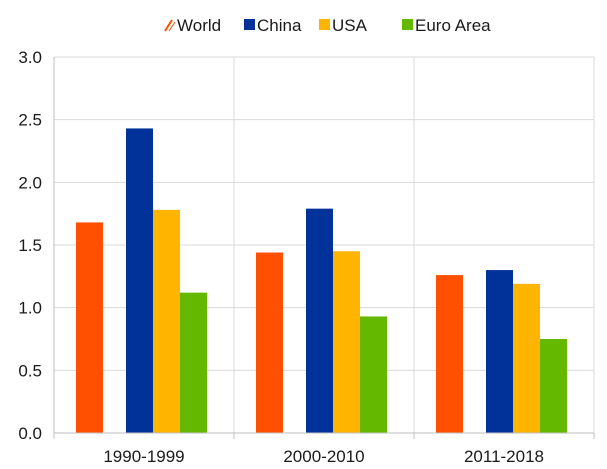 The width and height of the screenshot is (607, 469). I want to click on bar-china-2000-2010, so click(319, 320).